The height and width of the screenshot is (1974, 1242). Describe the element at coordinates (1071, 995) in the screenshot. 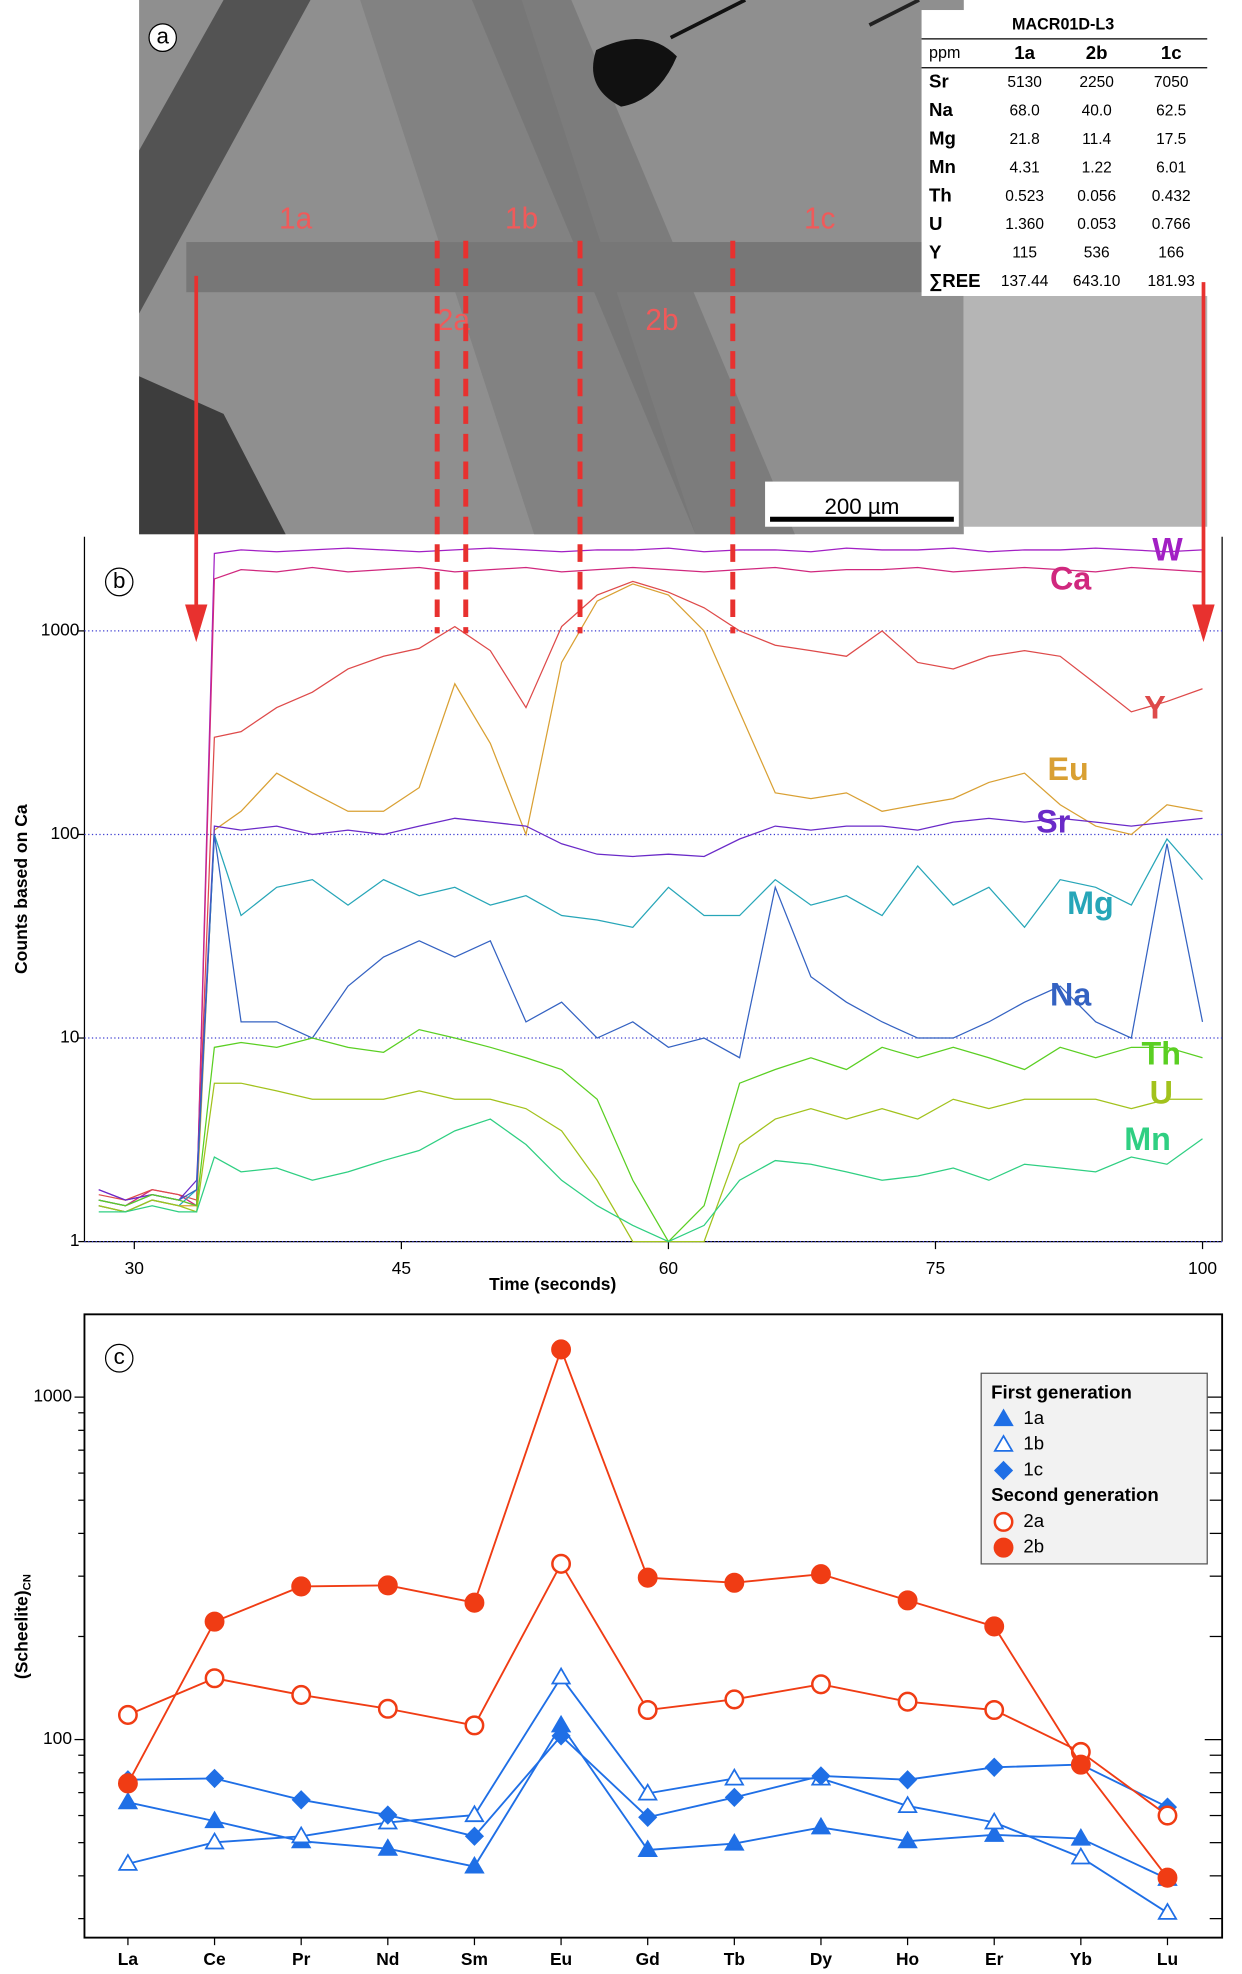

I see `series-label: Na` at that location.